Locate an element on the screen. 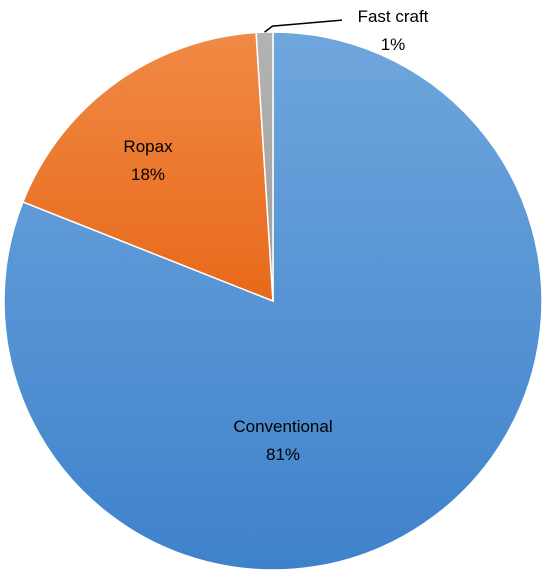 The height and width of the screenshot is (577, 545). slice-value-conventional: 81% is located at coordinates (283, 454).